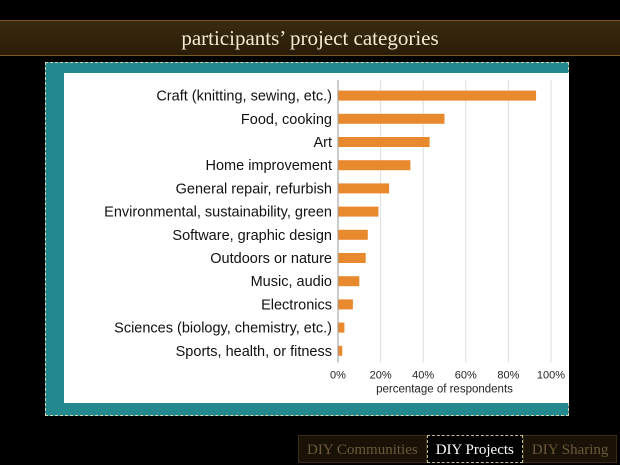 This screenshot has height=465, width=620. What do you see at coordinates (254, 189) in the screenshot?
I see `category-label: General repair, refurbish` at bounding box center [254, 189].